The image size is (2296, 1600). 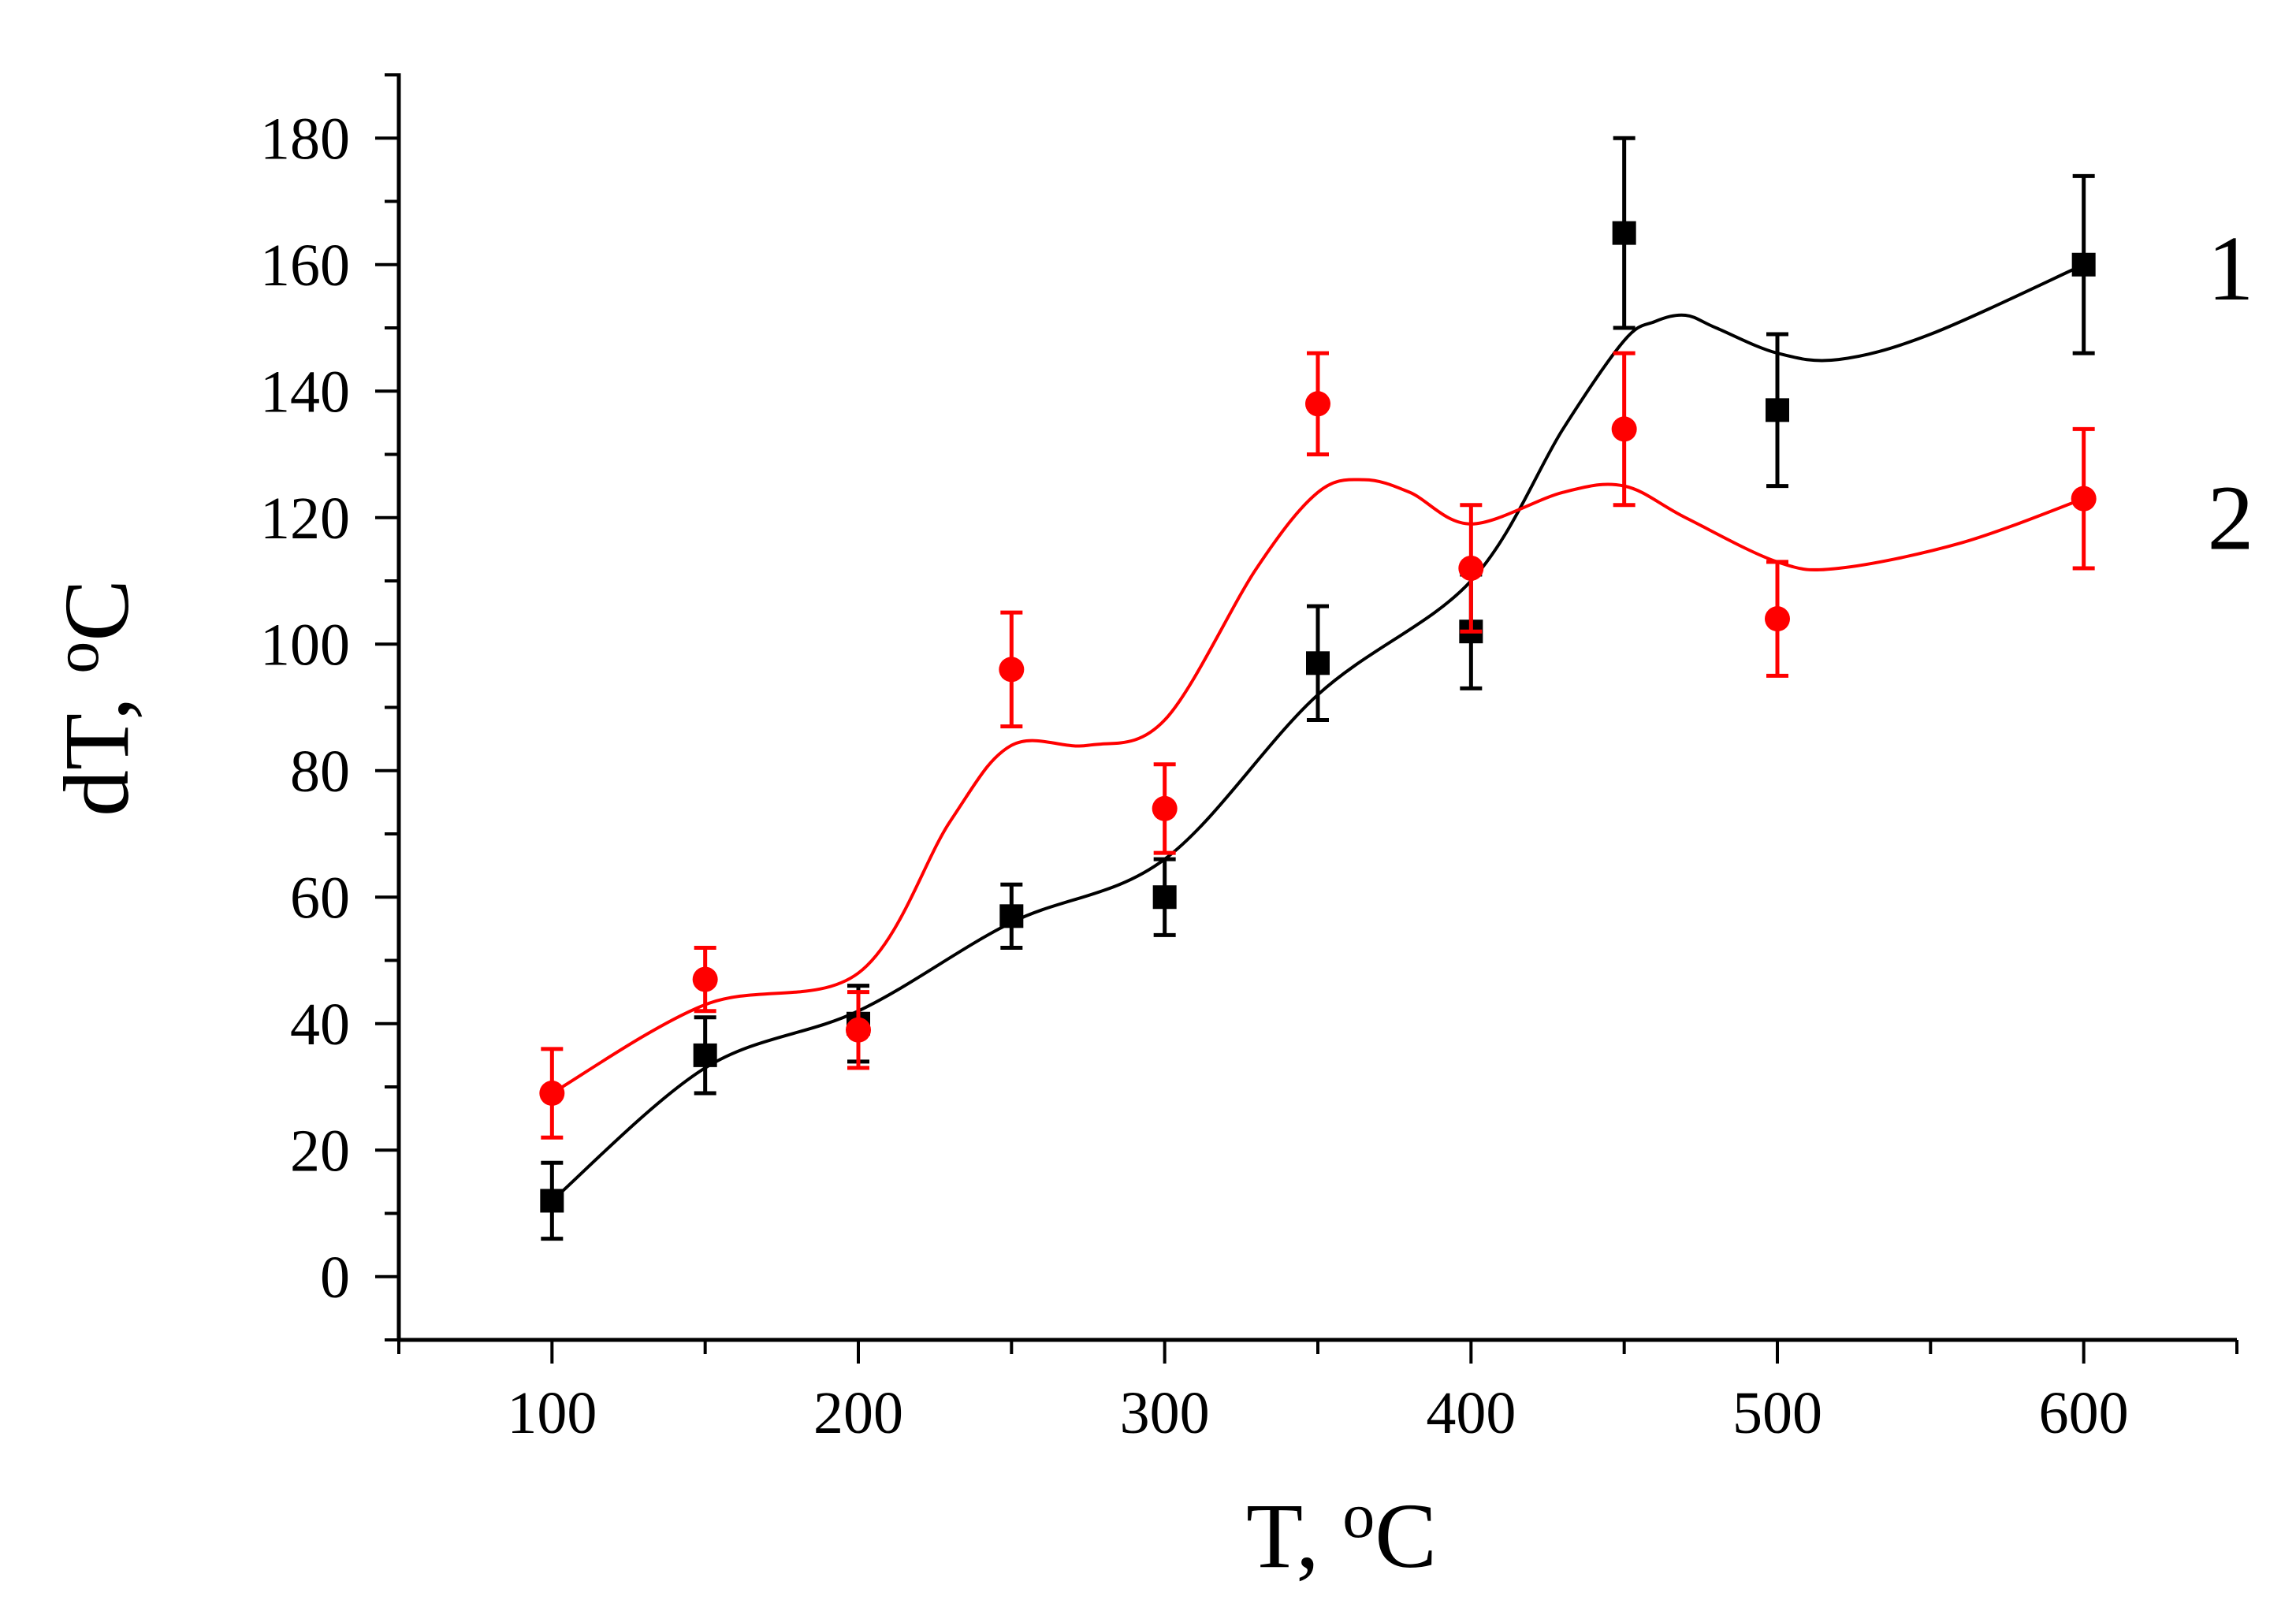 I want to click on y-tick-label: 80, so click(x=320, y=772).